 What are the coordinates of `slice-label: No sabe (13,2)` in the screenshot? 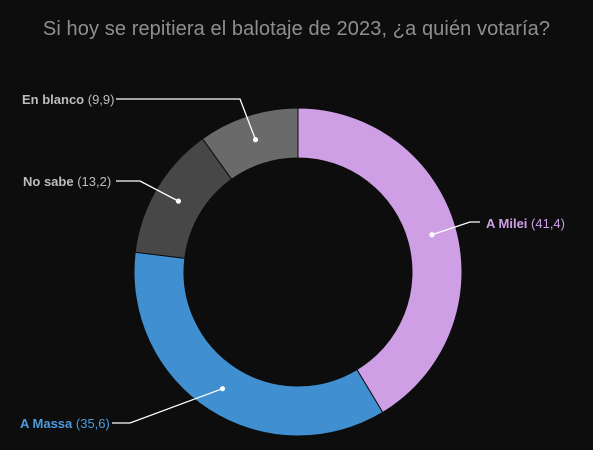 It's located at (67, 181).